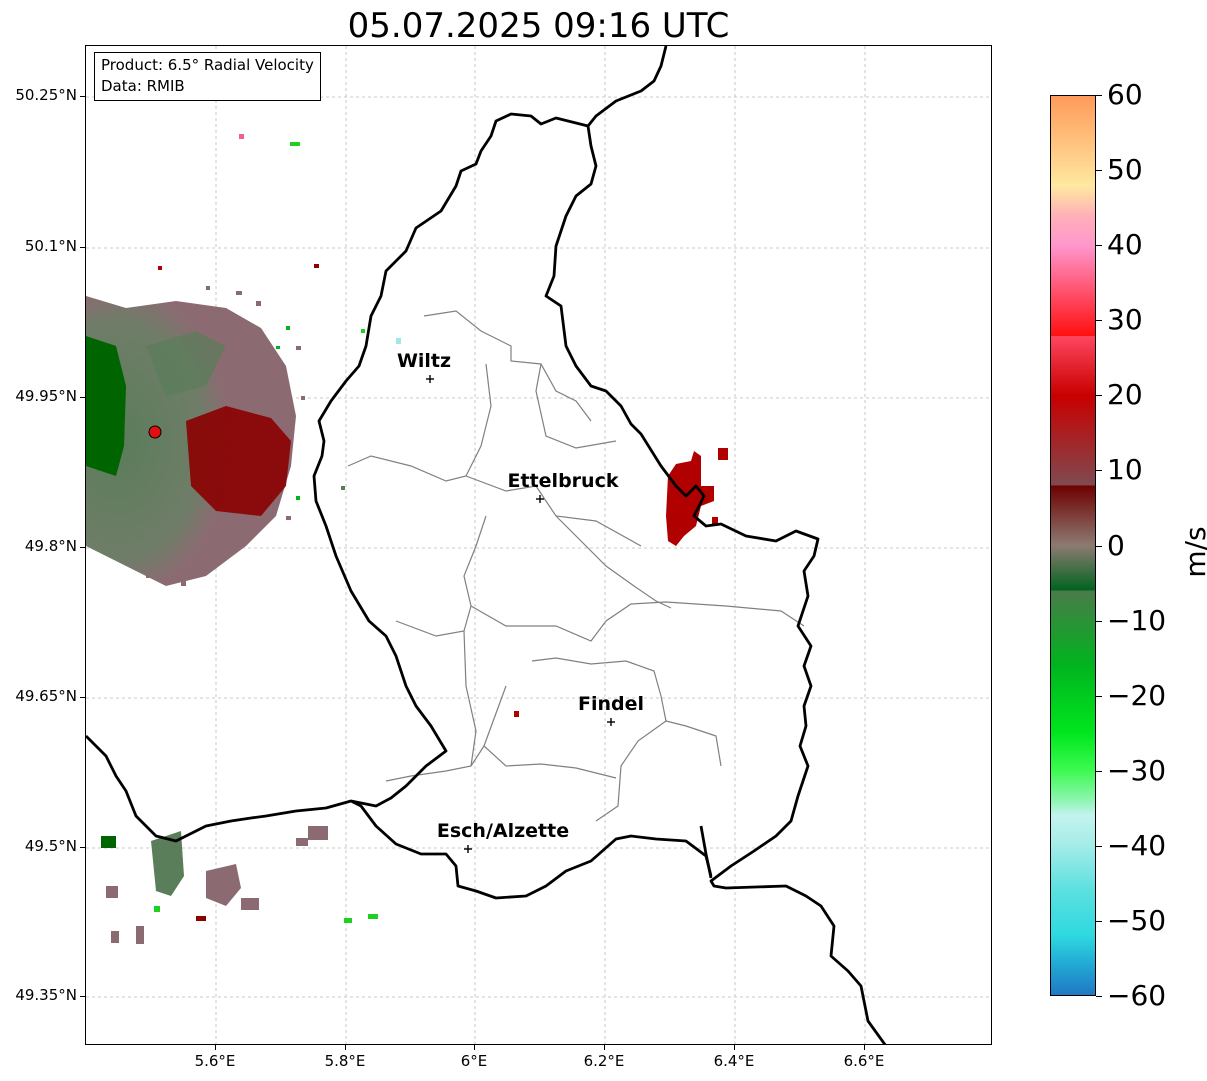 The height and width of the screenshot is (1081, 1207). What do you see at coordinates (1125, 245) in the screenshot?
I see `colorbar-tick-label: 40` at bounding box center [1125, 245].